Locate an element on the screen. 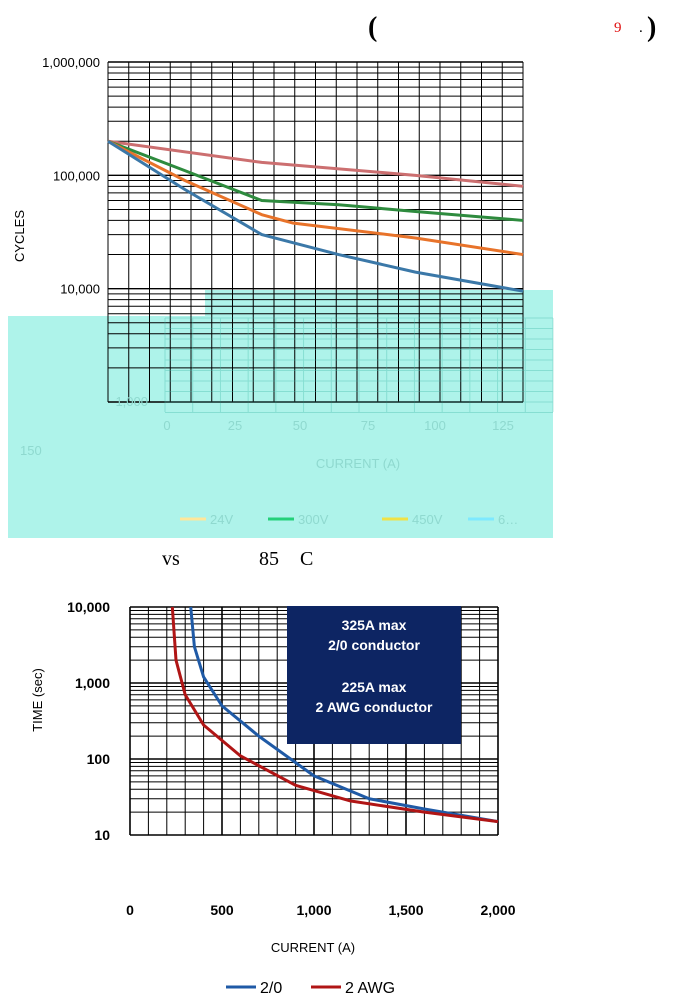 The image size is (689, 1007). x-tick-label: 25 is located at coordinates (235, 425).